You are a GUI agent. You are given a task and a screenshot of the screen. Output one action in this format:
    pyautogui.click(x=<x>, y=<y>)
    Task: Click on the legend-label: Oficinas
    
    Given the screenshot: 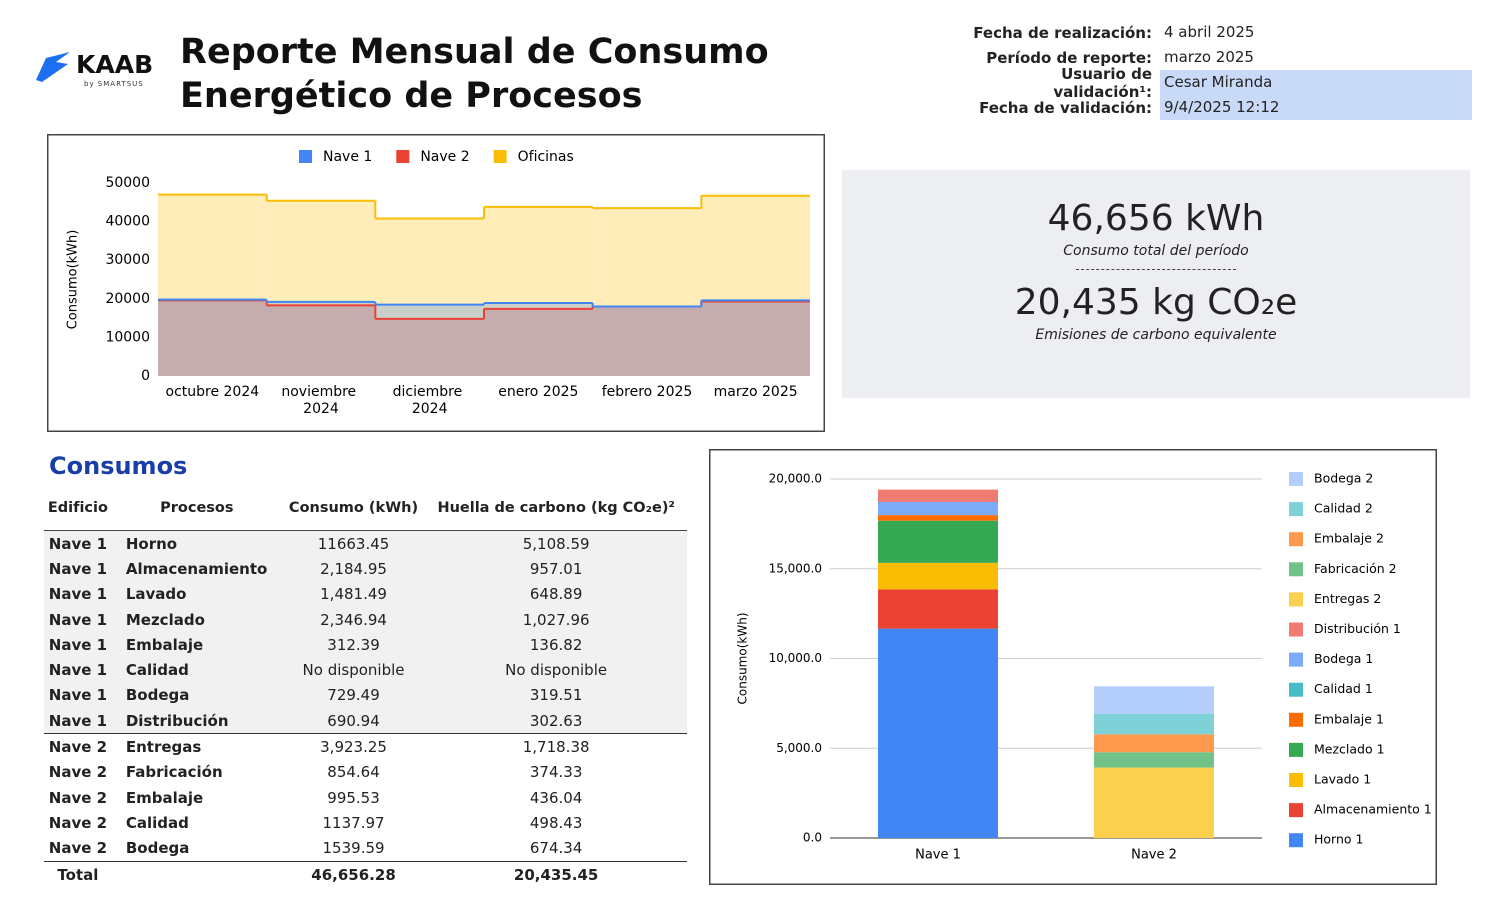 What is the action you would take?
    pyautogui.click(x=546, y=157)
    